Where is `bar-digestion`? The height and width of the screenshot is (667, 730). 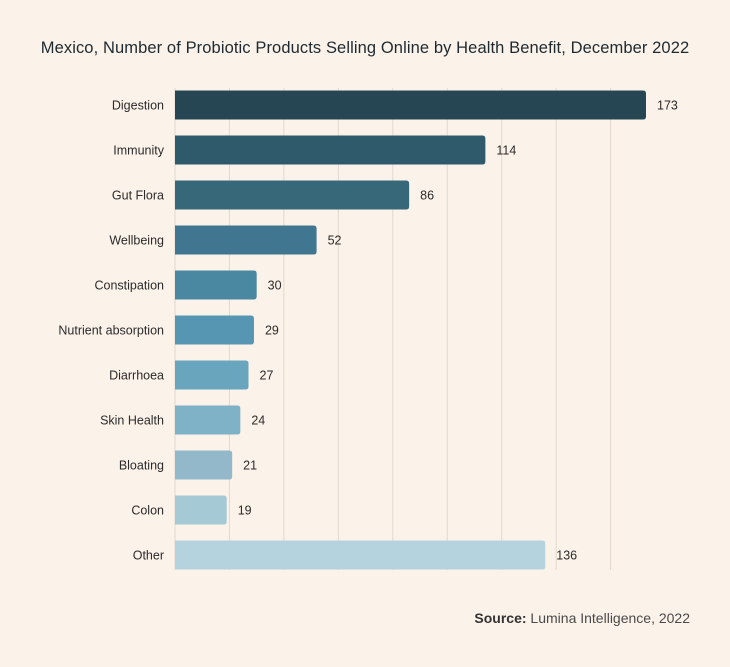 bar-digestion is located at coordinates (410, 105).